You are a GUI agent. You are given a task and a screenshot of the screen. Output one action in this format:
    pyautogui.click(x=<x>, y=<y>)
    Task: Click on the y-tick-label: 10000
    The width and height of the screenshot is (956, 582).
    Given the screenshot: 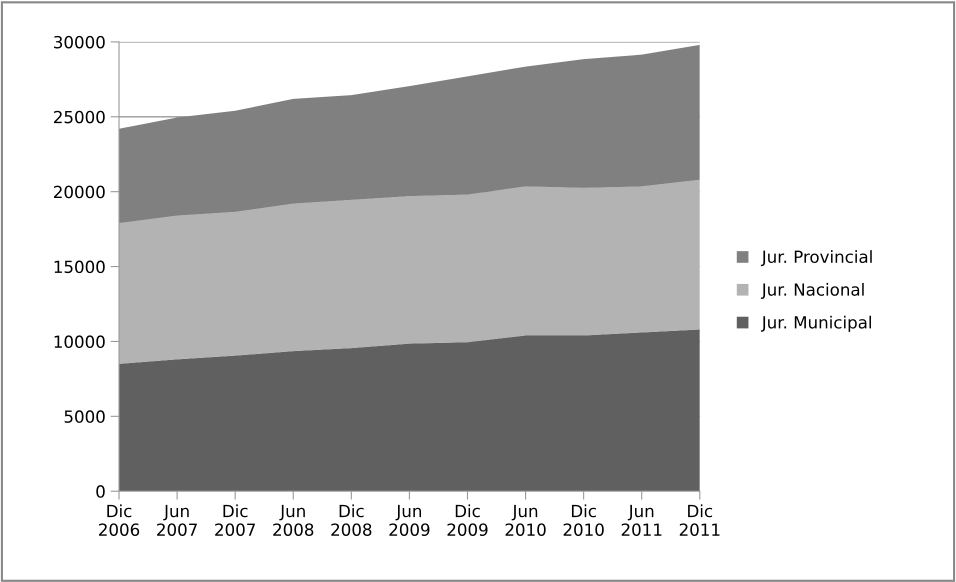 What is the action you would take?
    pyautogui.click(x=79, y=341)
    